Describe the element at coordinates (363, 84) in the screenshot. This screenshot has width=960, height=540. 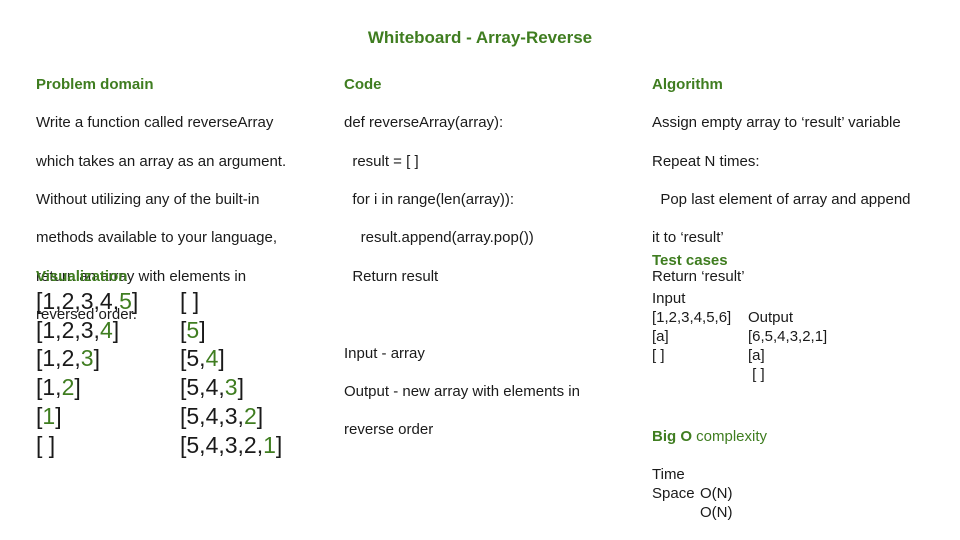
I see `code-heading: Code` at that location.